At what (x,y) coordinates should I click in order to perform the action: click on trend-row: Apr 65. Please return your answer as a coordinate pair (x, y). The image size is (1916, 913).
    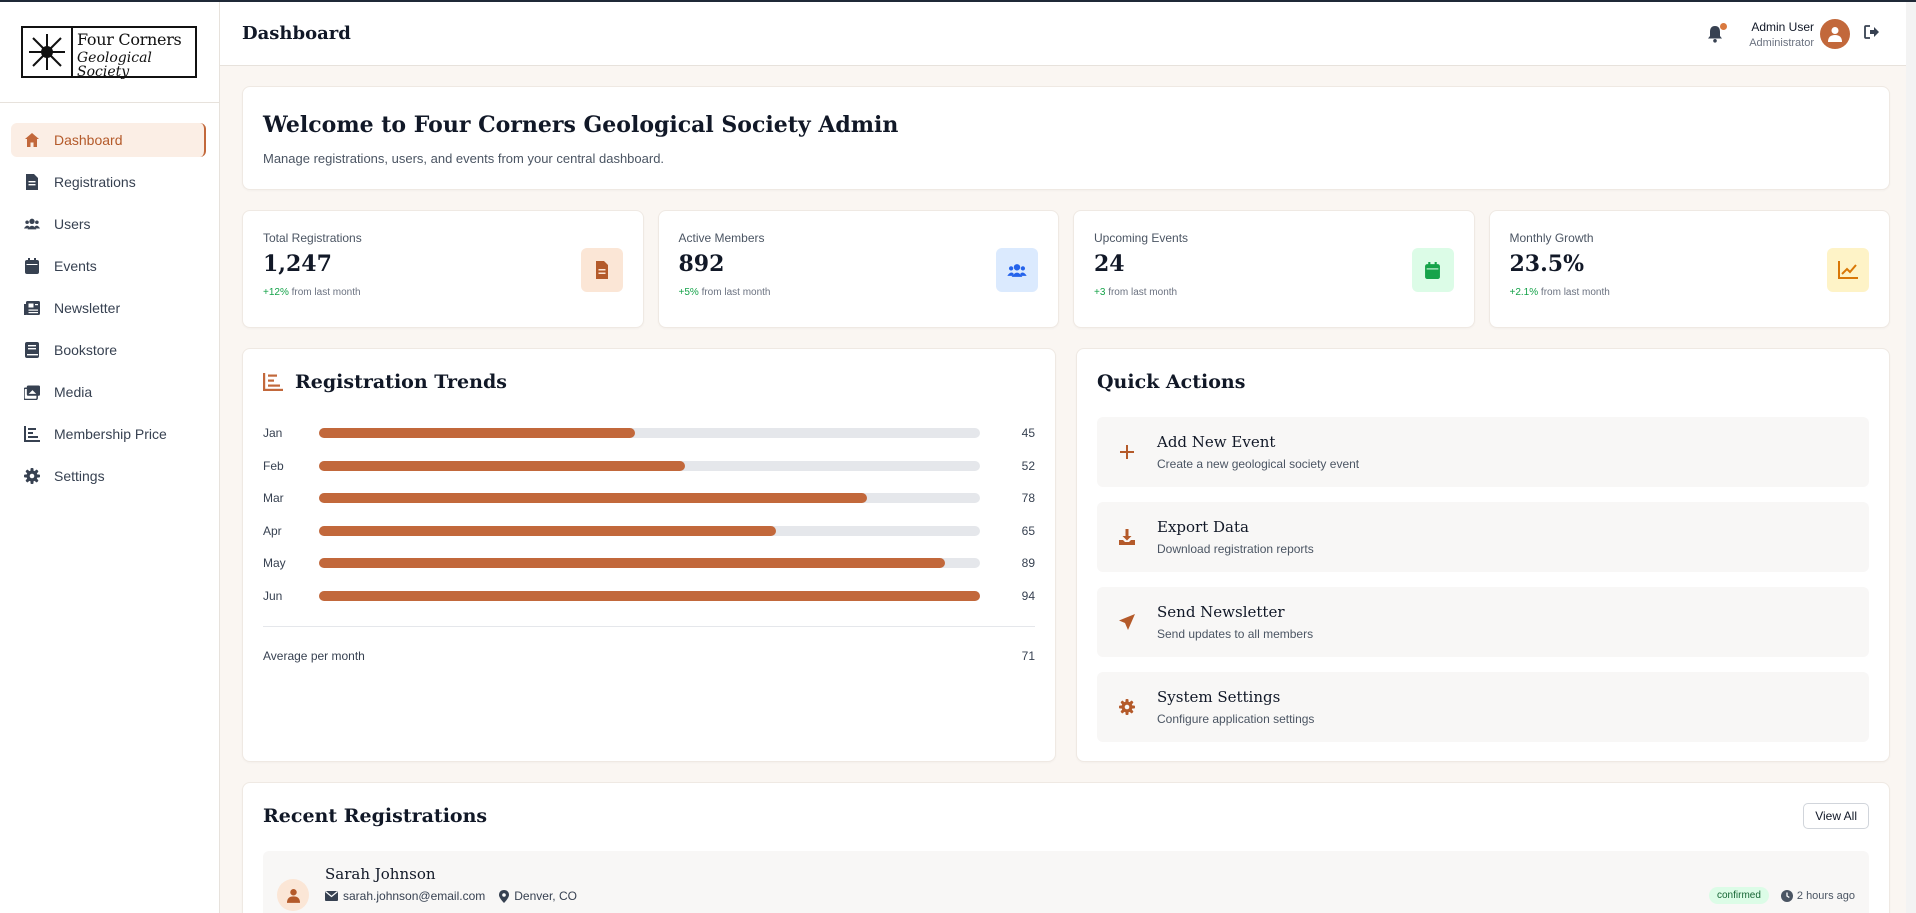
    Looking at the image, I should click on (649, 531).